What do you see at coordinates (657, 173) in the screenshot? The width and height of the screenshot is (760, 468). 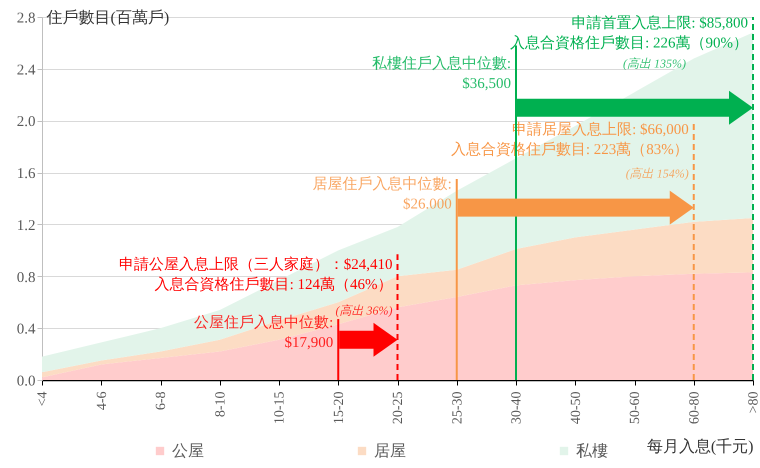 I see `annotation: (高出 154%)` at bounding box center [657, 173].